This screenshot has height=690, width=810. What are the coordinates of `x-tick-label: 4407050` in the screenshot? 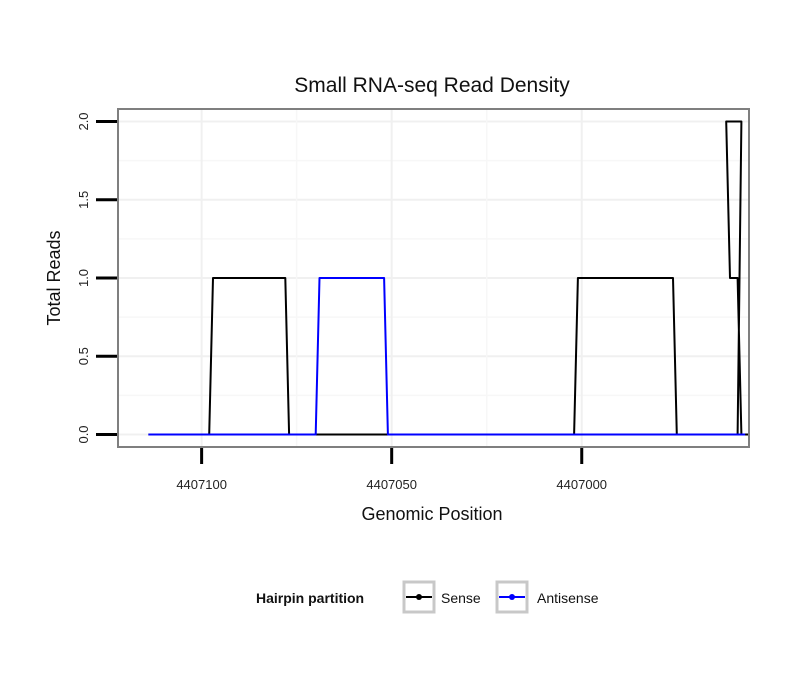 It's located at (391, 484).